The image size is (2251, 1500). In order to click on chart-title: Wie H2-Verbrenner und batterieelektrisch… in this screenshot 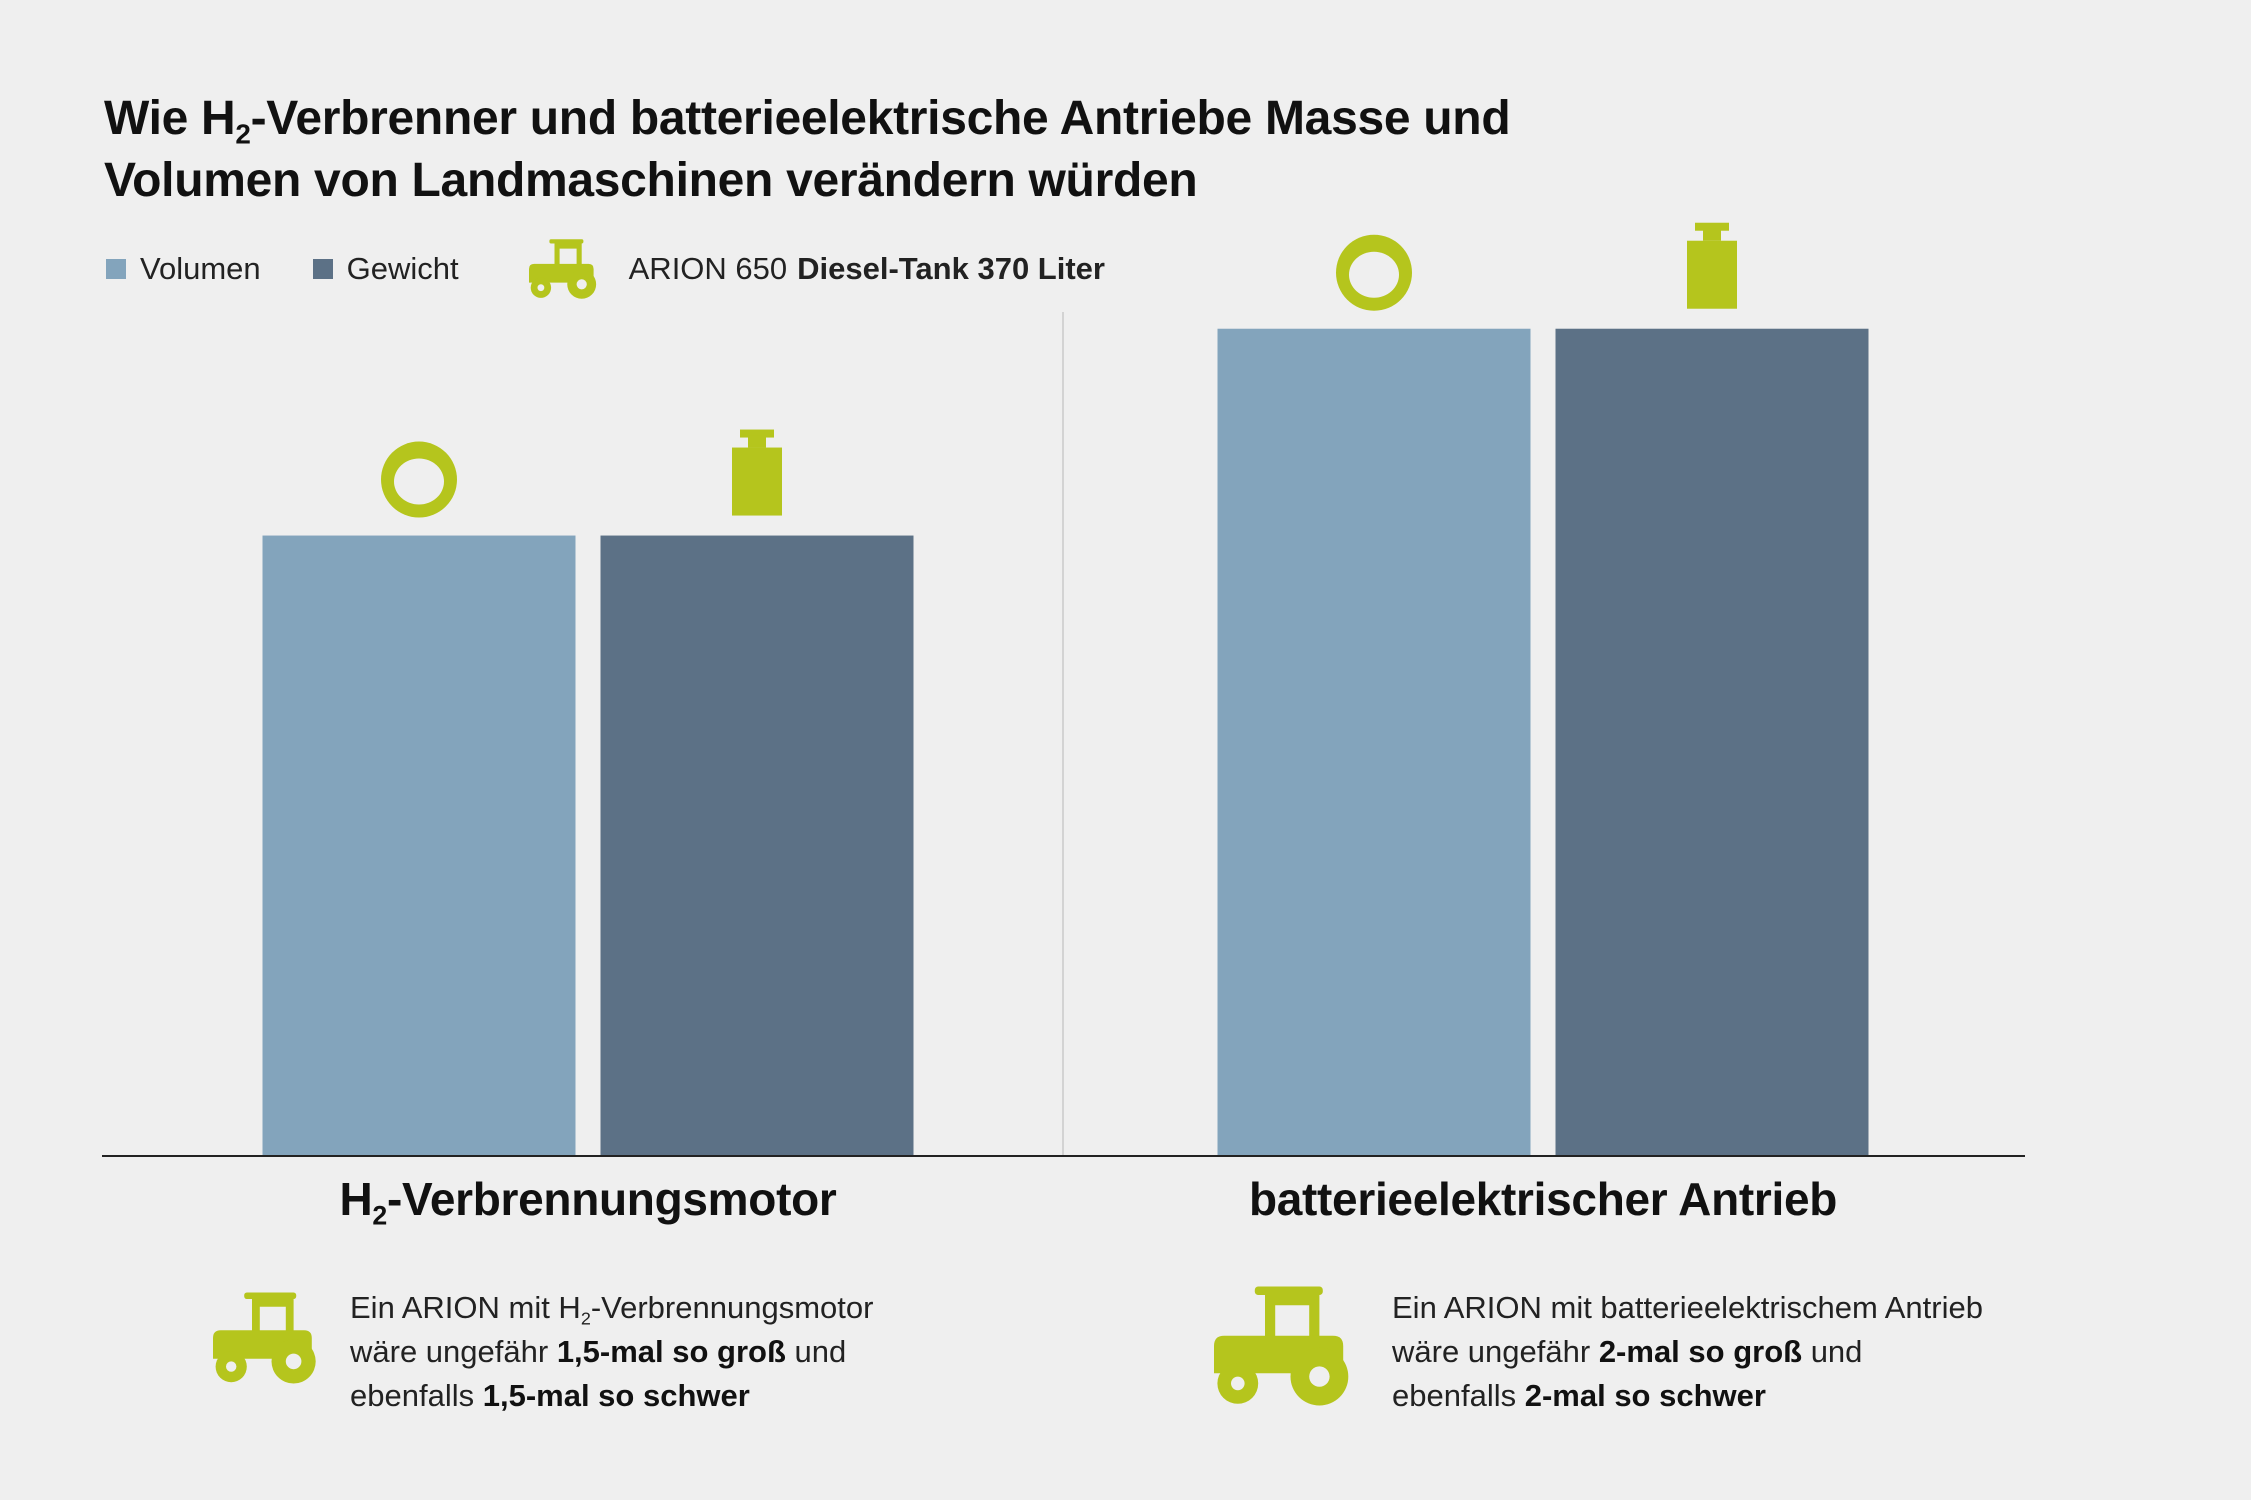, I will do `click(954, 150)`.